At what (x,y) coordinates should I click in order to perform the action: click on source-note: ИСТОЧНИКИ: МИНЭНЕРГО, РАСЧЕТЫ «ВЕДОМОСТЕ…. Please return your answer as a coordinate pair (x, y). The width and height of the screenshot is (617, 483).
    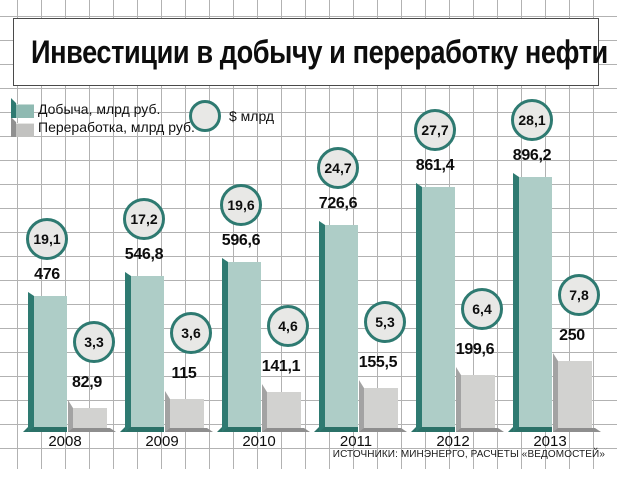
    Looking at the image, I should click on (468, 454).